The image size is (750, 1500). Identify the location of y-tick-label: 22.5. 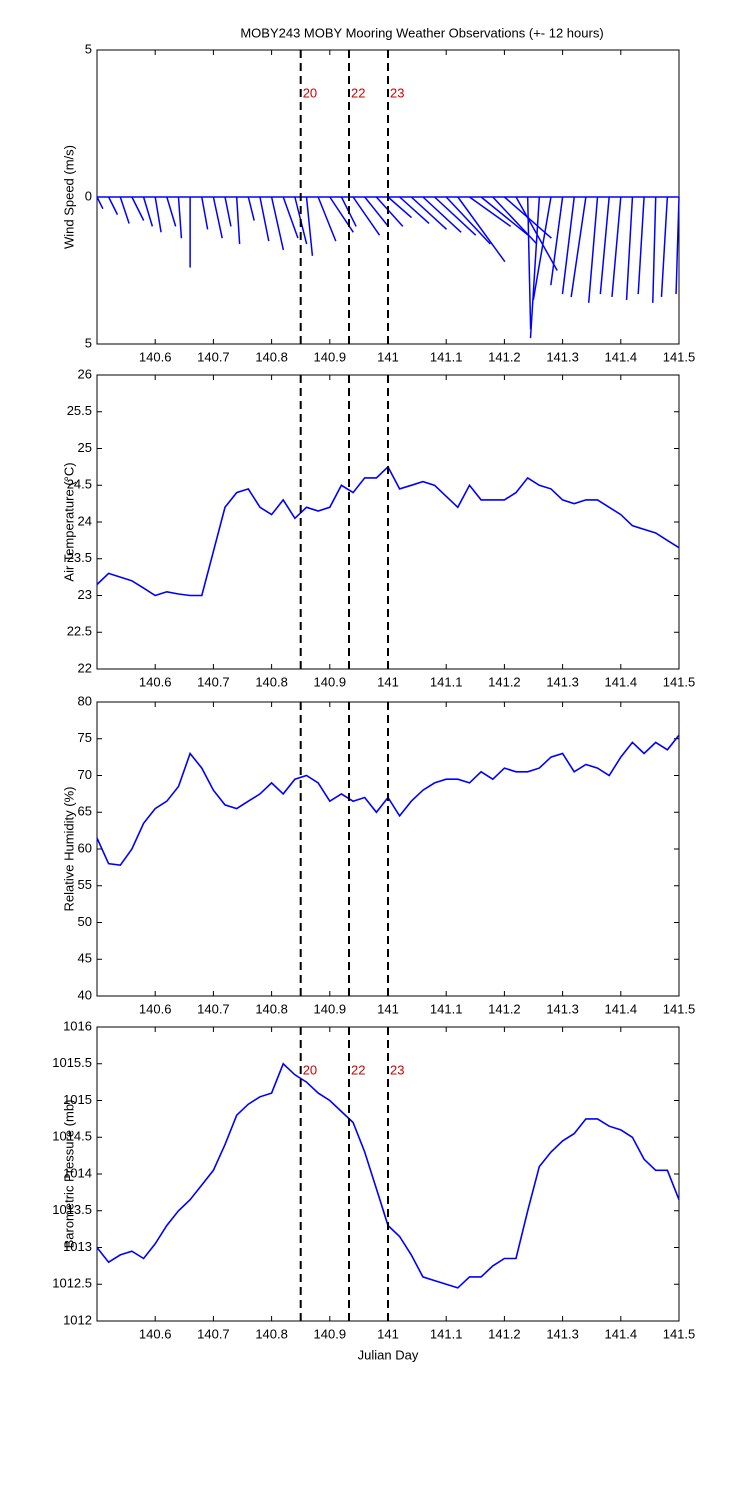
(79, 631).